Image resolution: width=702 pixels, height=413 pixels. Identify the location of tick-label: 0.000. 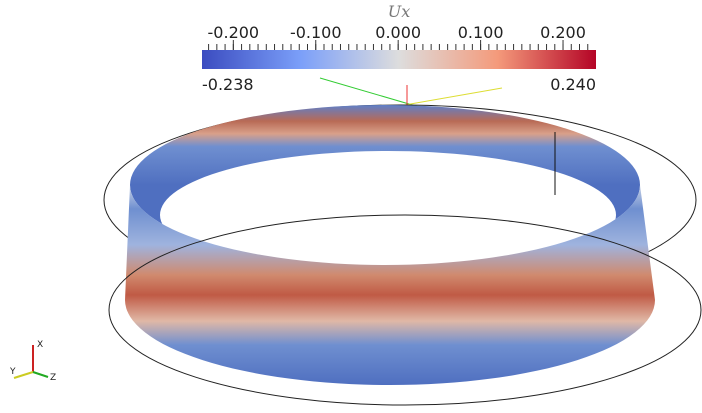
(398, 32).